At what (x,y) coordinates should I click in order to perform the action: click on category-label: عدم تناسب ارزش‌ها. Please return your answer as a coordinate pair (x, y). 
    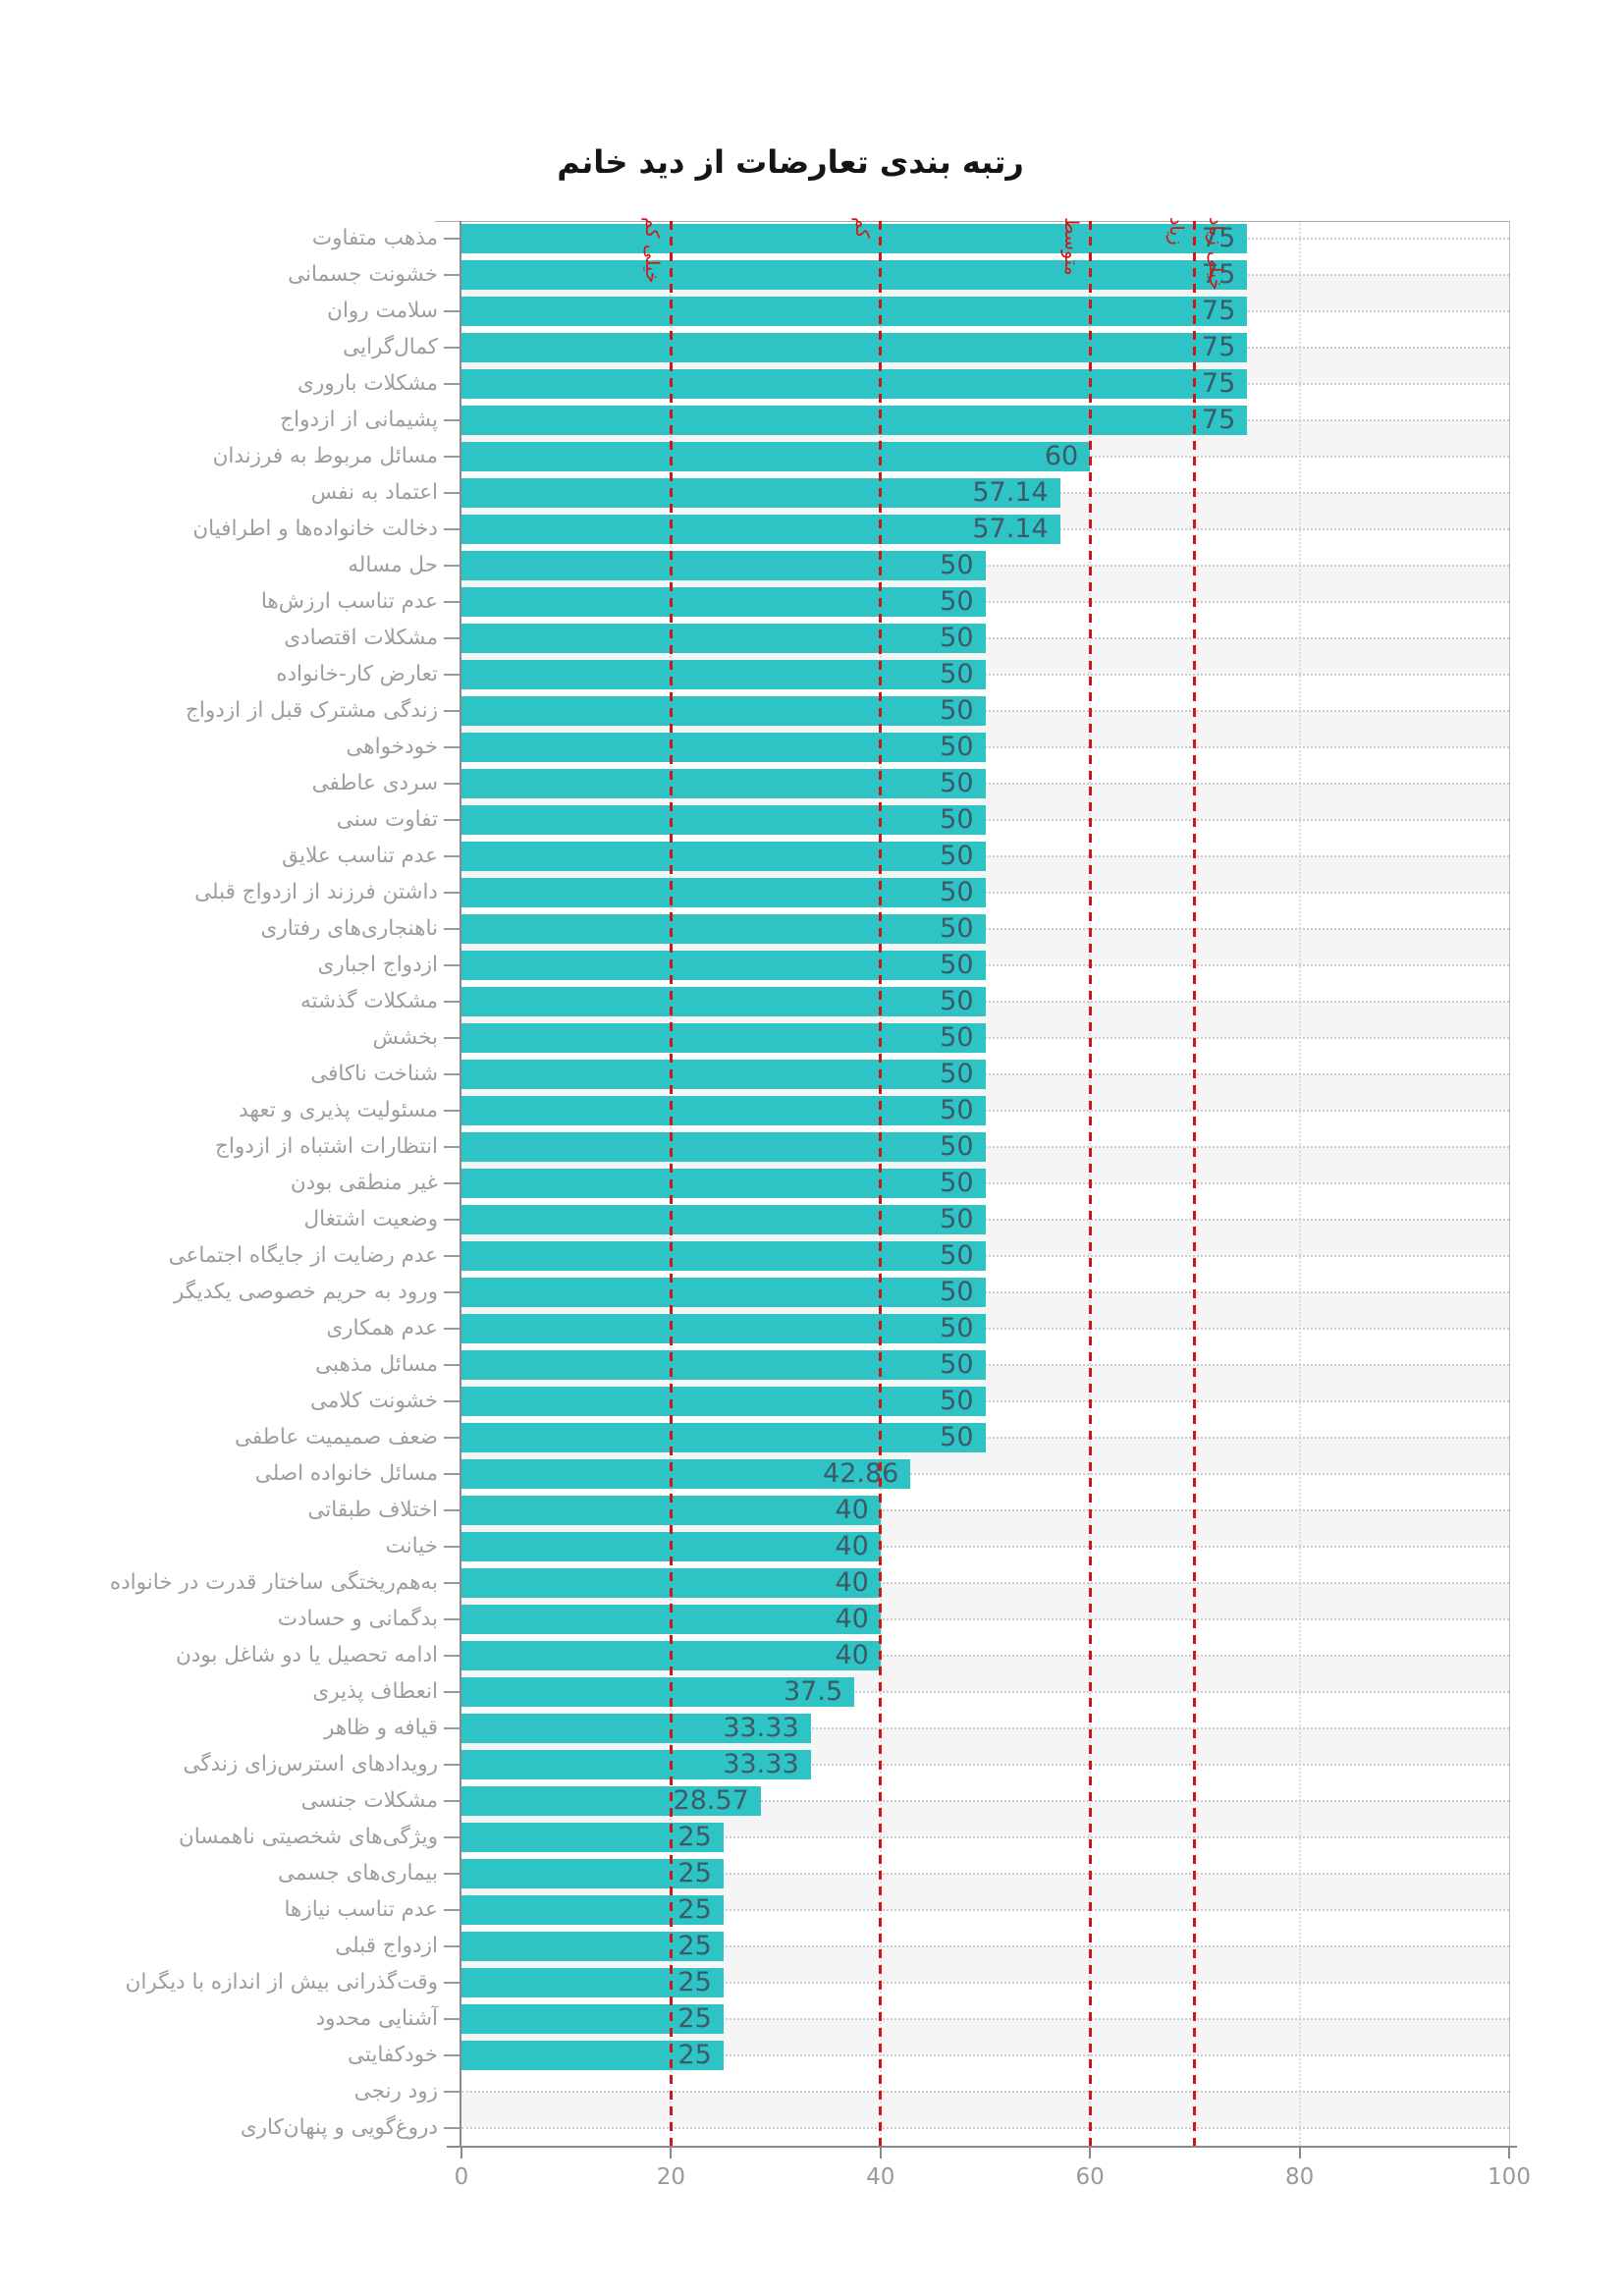
    Looking at the image, I should click on (349, 602).